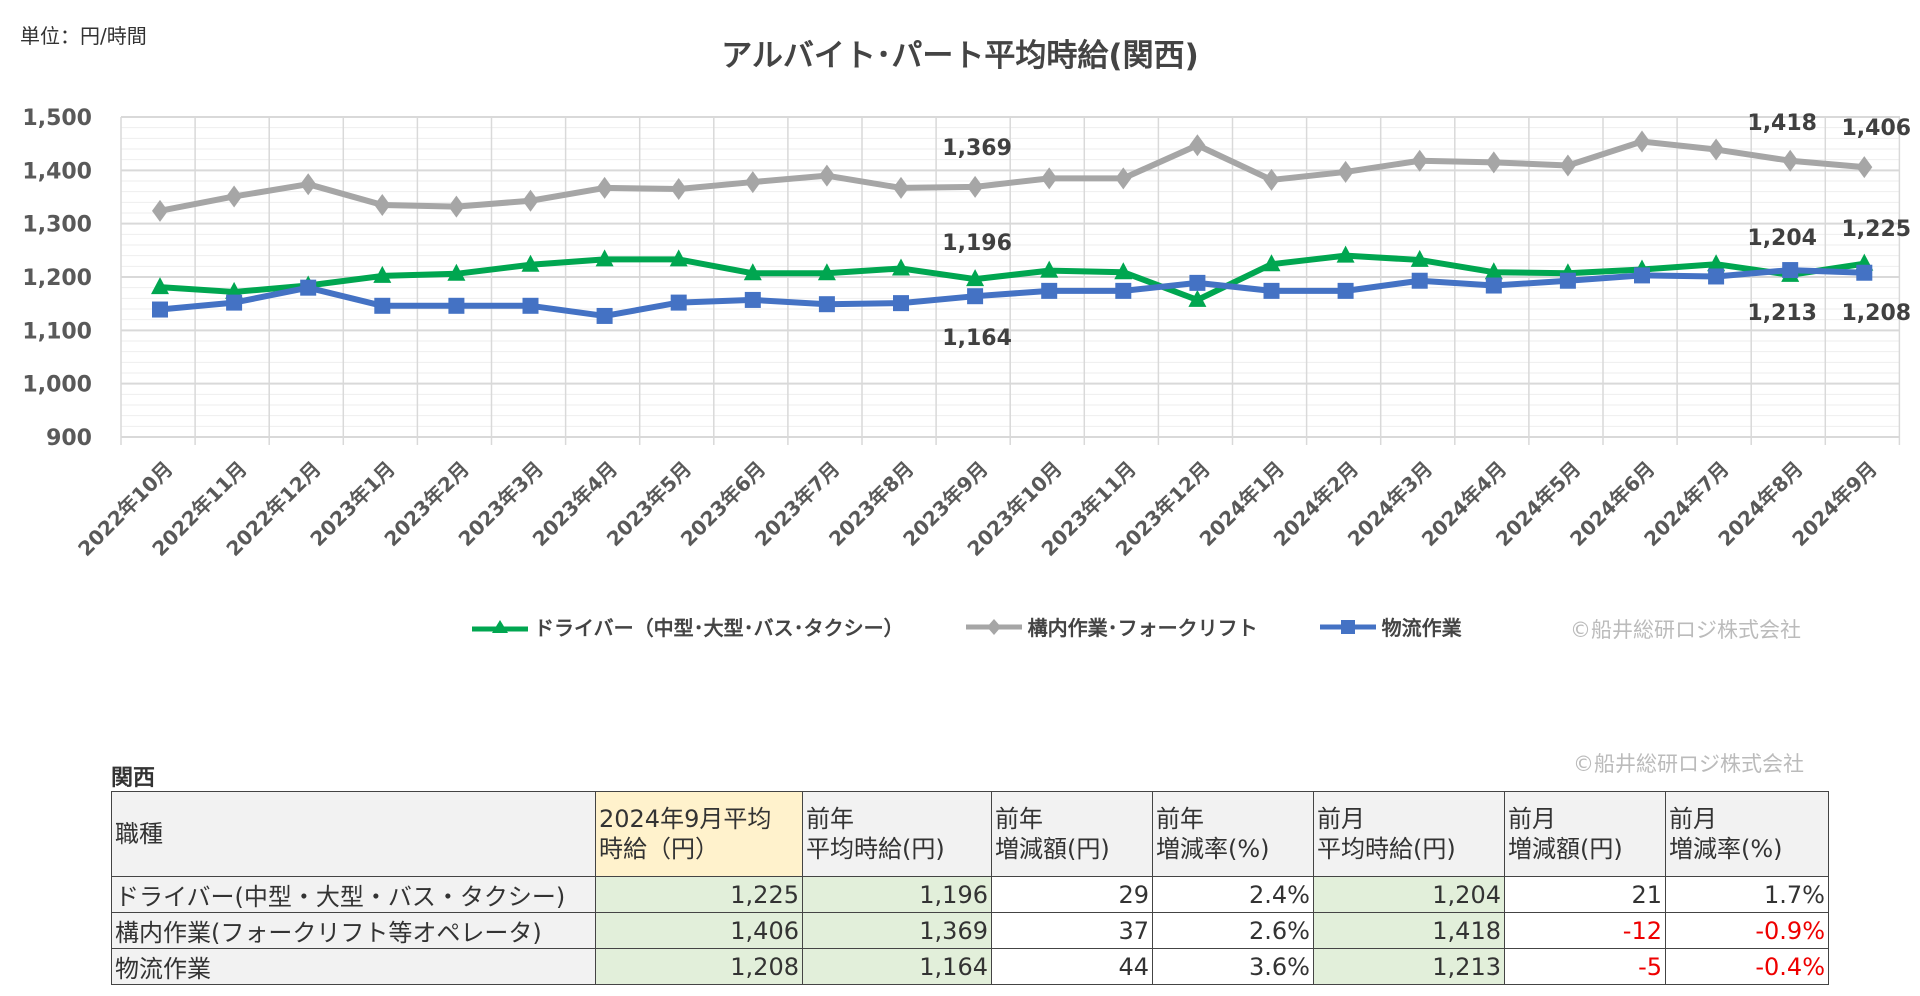 This screenshot has height=996, width=1920. I want to click on data-label: 1,196, so click(977, 243).